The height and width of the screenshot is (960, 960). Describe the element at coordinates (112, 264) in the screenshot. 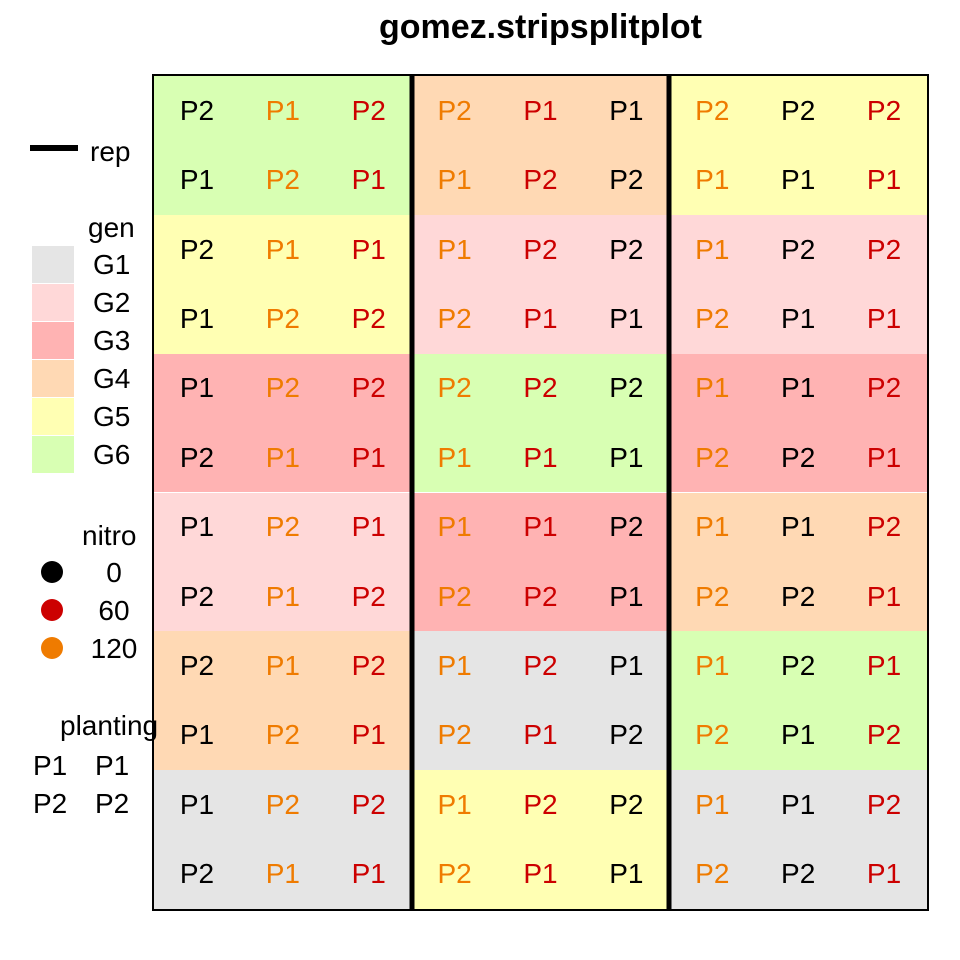

I see `gen-legend-label-g1: G1` at that location.